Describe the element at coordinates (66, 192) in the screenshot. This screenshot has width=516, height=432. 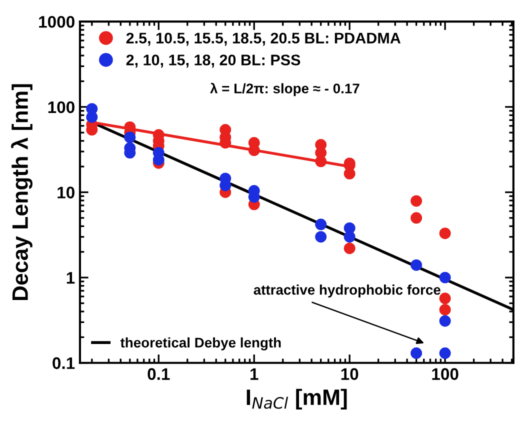
I see `y-tick-label: 10` at that location.